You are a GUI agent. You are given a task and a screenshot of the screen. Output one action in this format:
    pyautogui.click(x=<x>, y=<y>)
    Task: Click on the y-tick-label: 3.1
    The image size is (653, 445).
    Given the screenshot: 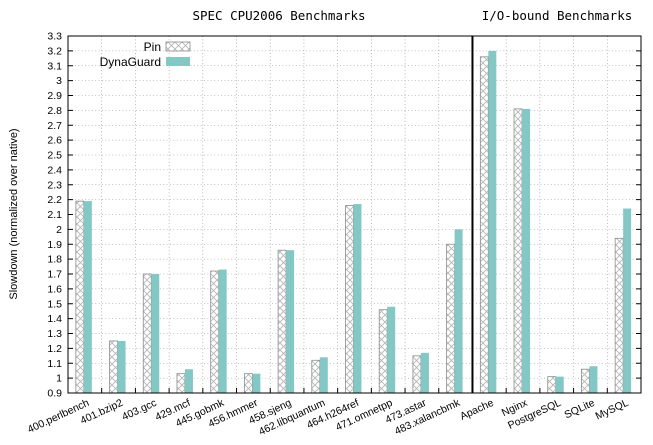 What is the action you would take?
    pyautogui.click(x=54, y=66)
    